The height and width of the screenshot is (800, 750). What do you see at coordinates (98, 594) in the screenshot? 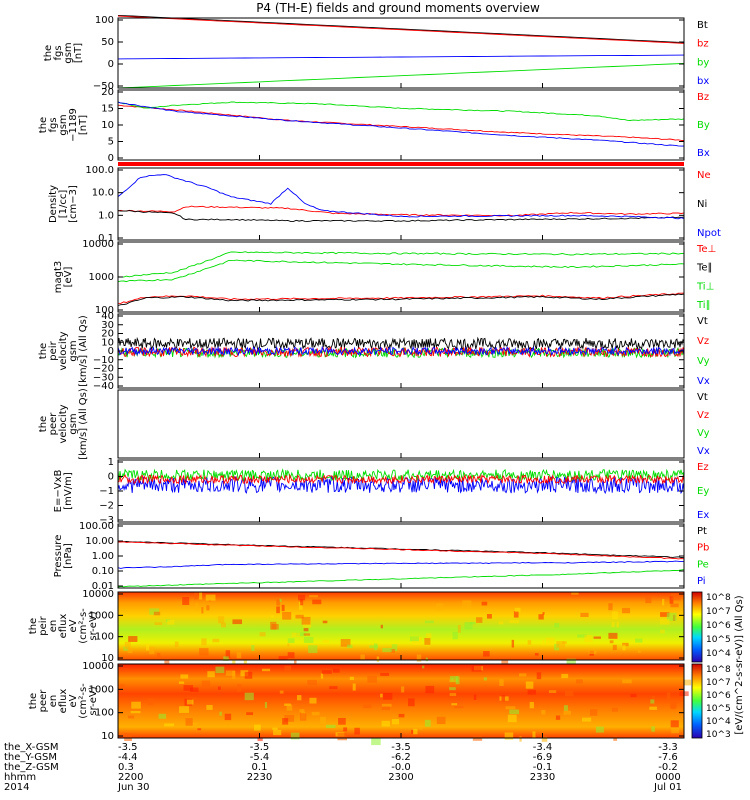
I see `ytick-label: 10000` at bounding box center [98, 594].